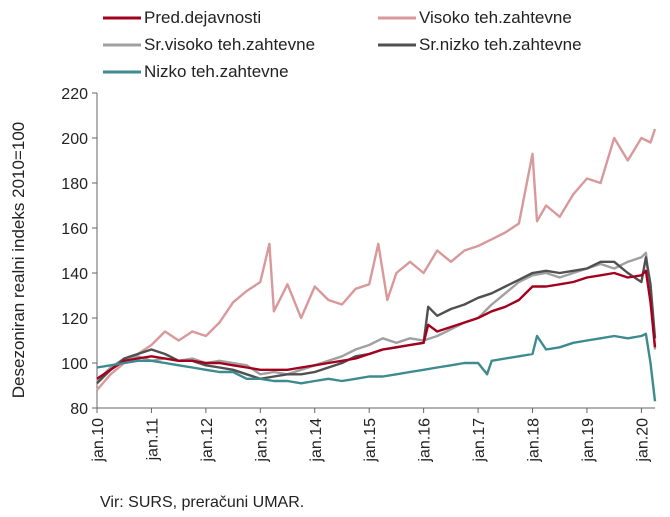 Image resolution: width=670 pixels, height=517 pixels. What do you see at coordinates (74, 364) in the screenshot?
I see `y-tick-label: 100` at bounding box center [74, 364].